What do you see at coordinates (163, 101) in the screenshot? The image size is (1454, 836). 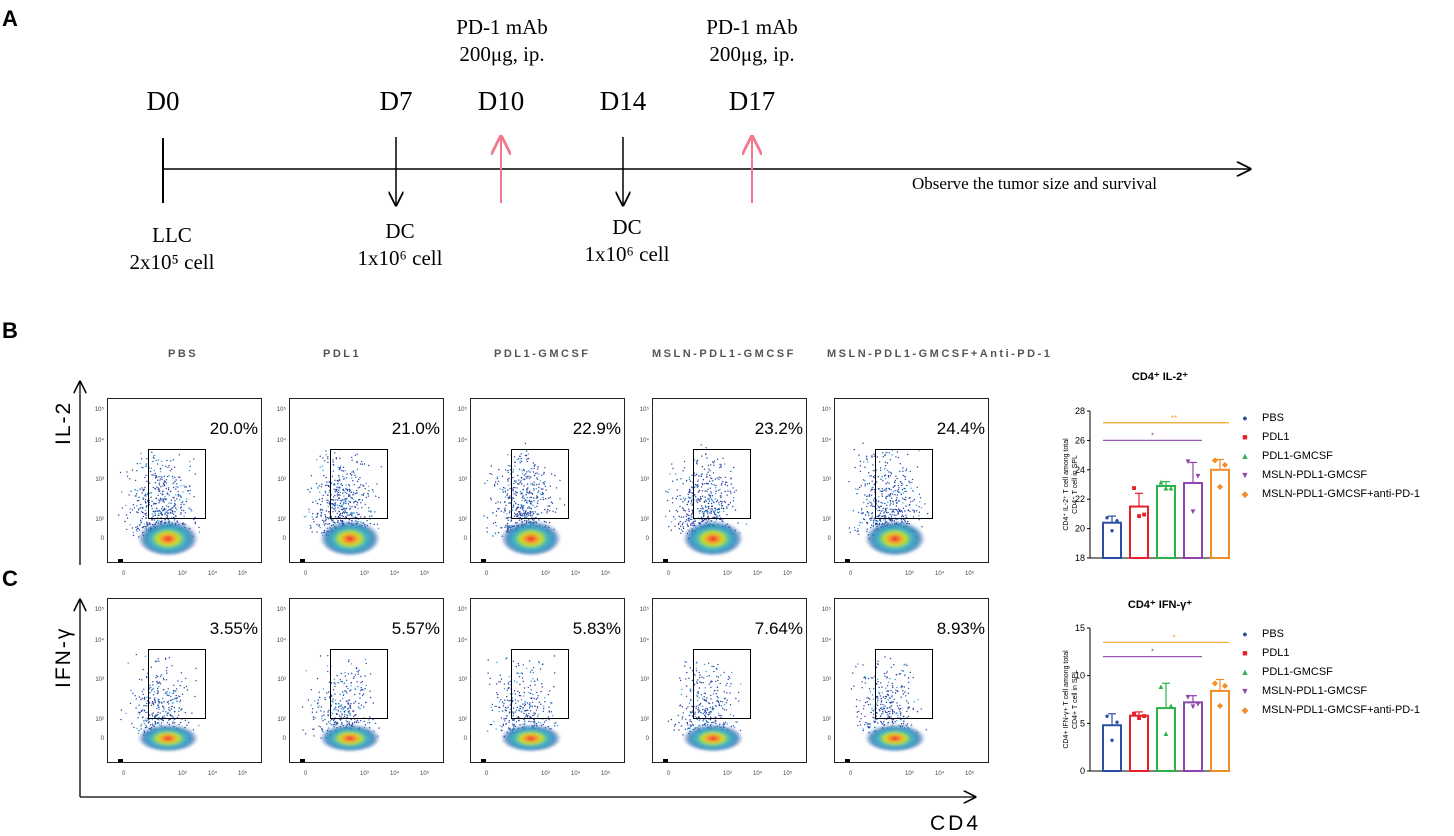 I see `day-d0: D0` at bounding box center [163, 101].